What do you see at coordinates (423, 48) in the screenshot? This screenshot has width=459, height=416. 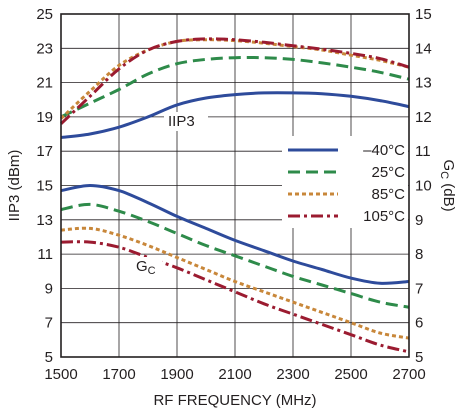 I see `y-right-tick-label: 14` at bounding box center [423, 48].